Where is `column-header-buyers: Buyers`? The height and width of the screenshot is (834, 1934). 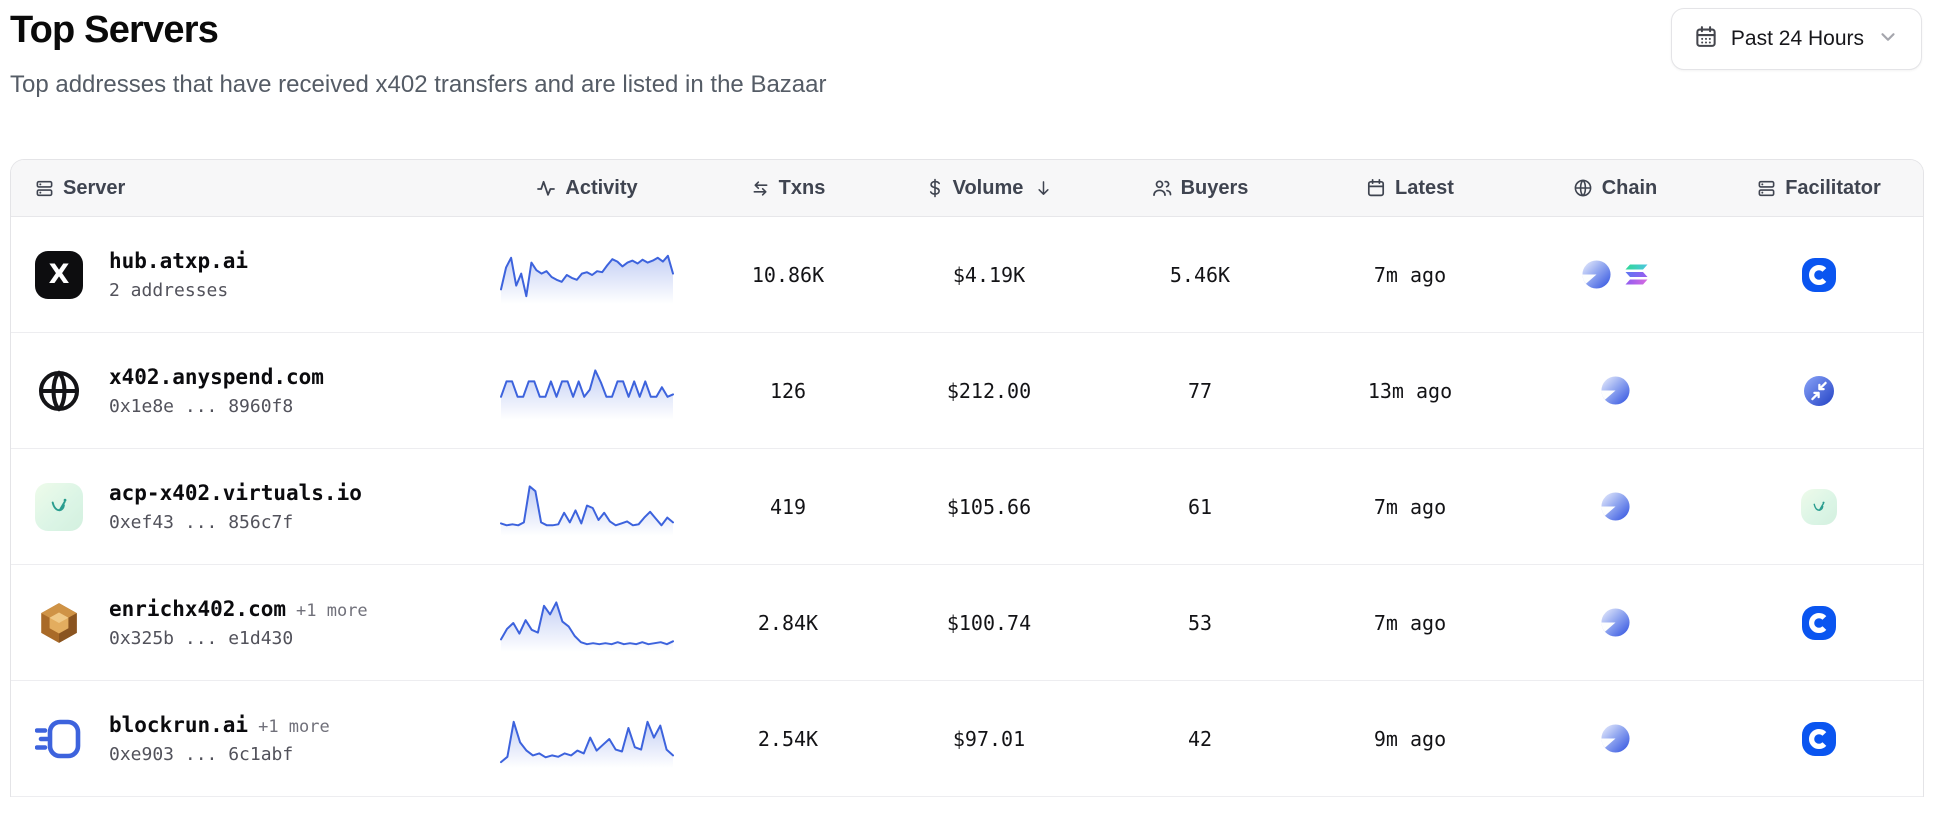 column-header-buyers: Buyers is located at coordinates (1200, 188).